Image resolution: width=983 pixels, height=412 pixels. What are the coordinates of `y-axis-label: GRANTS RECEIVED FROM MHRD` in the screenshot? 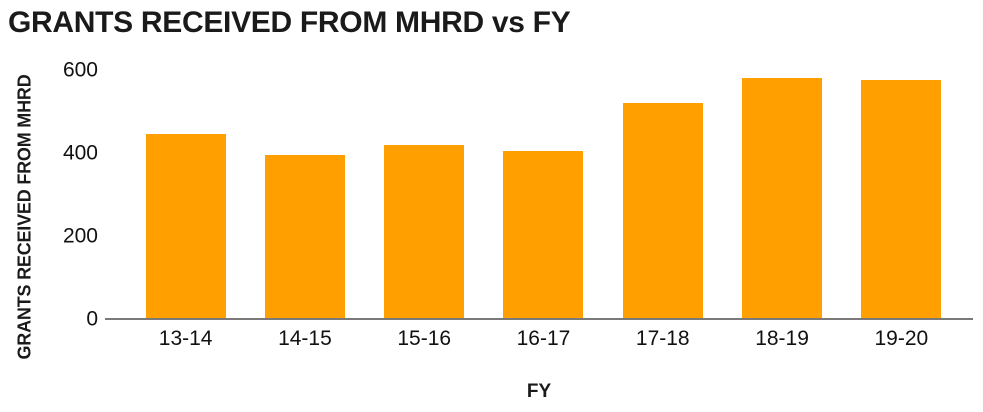 It's located at (24, 217).